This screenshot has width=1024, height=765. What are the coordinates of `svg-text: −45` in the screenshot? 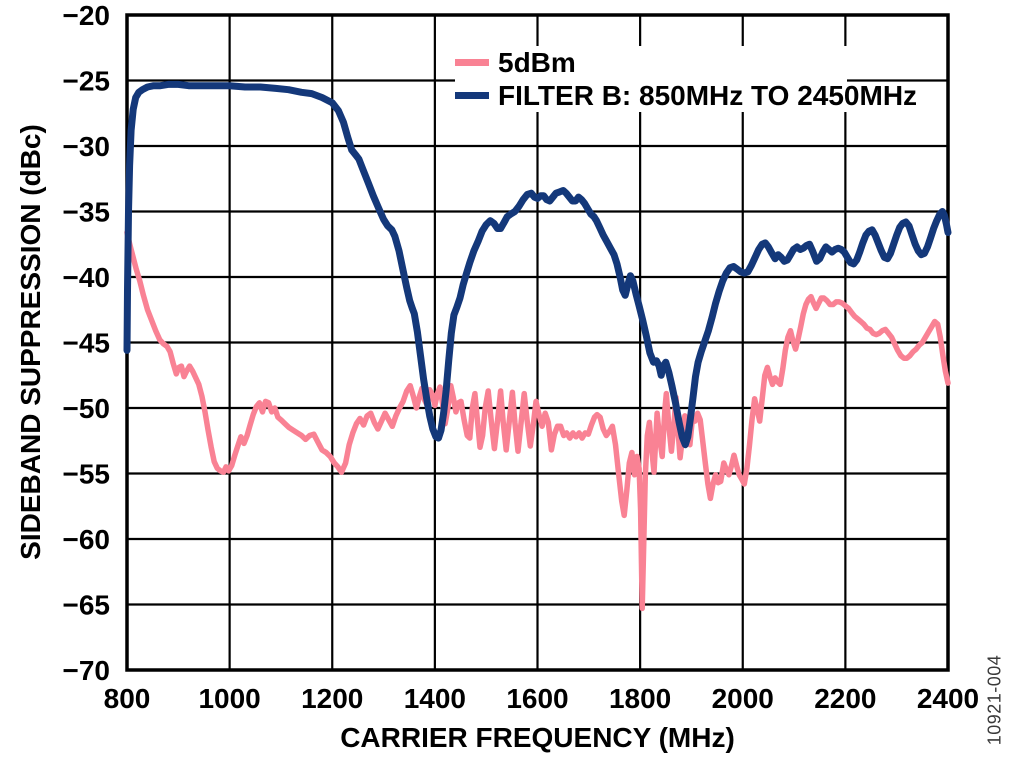 It's located at (87, 343).